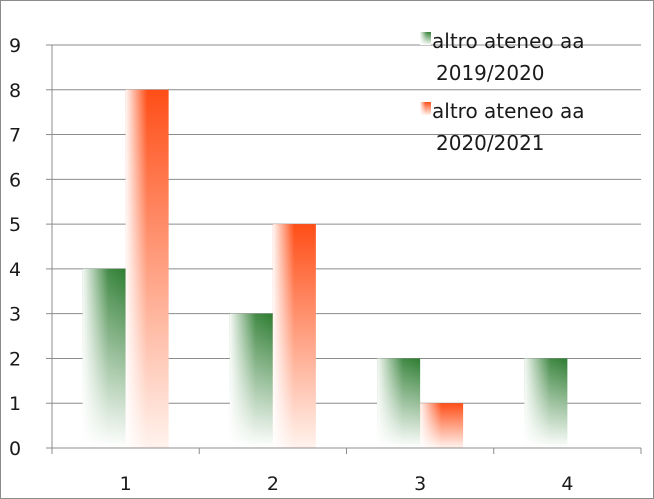  I want to click on y-tick-label-3: 3, so click(15, 315).